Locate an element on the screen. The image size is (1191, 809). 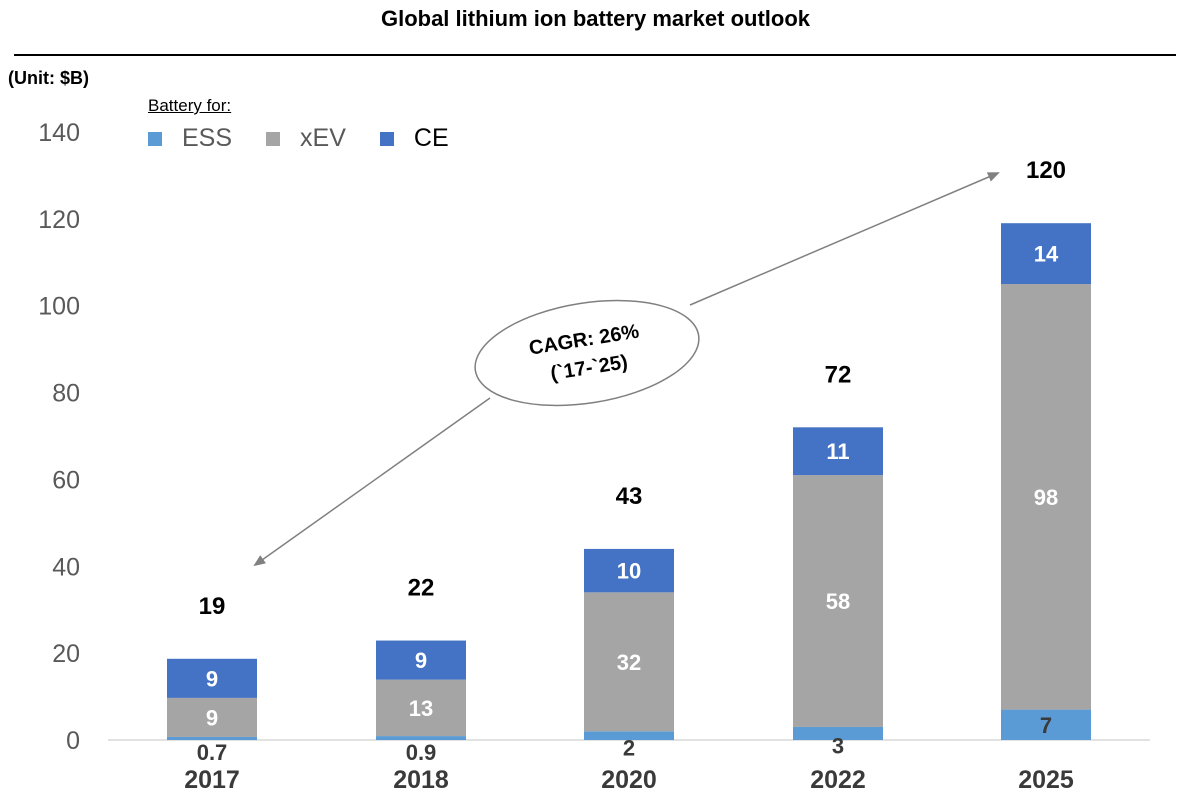
data-label-ce: 10 is located at coordinates (629, 571).